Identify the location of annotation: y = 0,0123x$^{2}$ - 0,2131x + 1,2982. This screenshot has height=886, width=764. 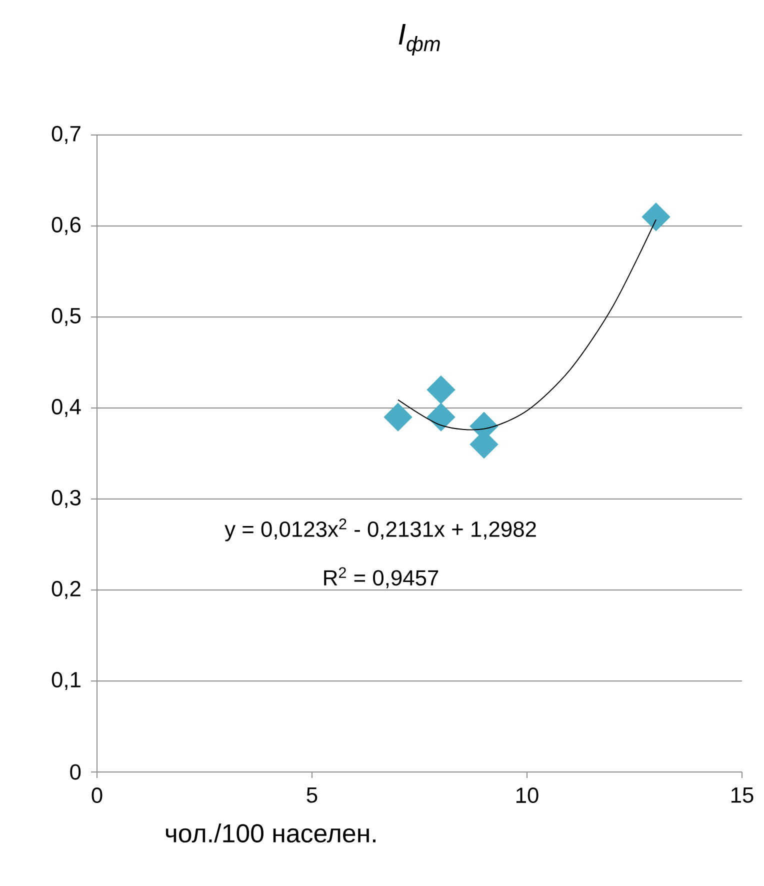
(380, 530).